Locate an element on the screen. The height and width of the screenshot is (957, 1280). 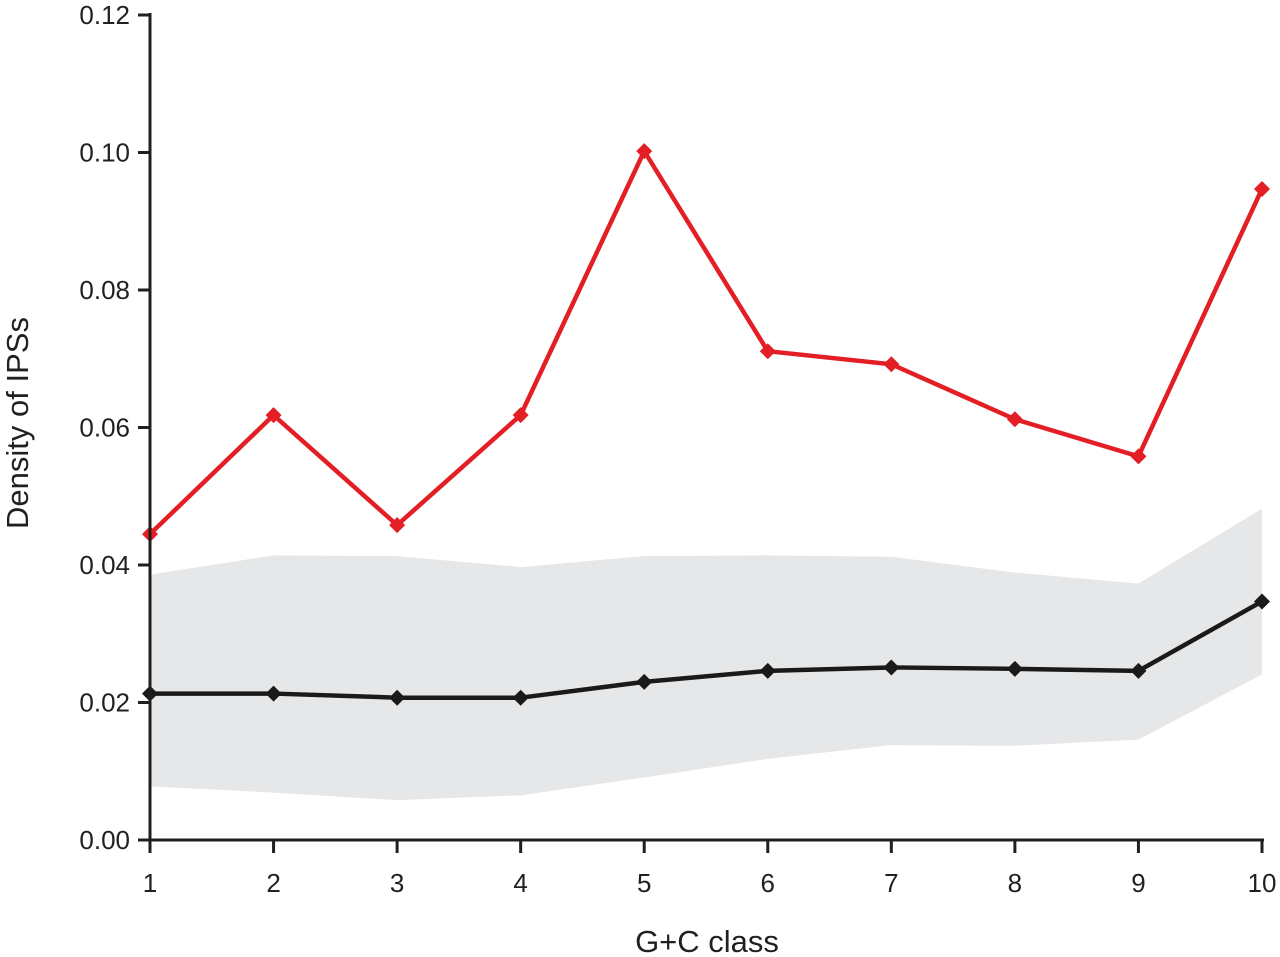
y-tick-label: 0.08 is located at coordinates (104, 290).